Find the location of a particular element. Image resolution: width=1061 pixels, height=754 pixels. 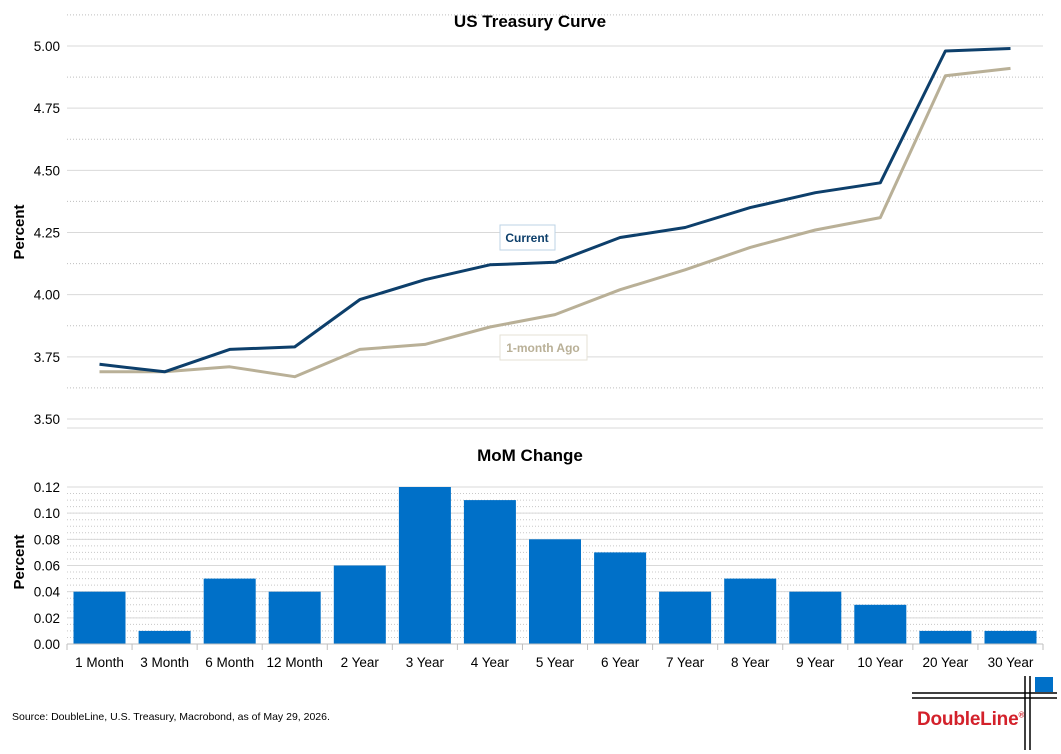

bar-6-month is located at coordinates (229, 611).